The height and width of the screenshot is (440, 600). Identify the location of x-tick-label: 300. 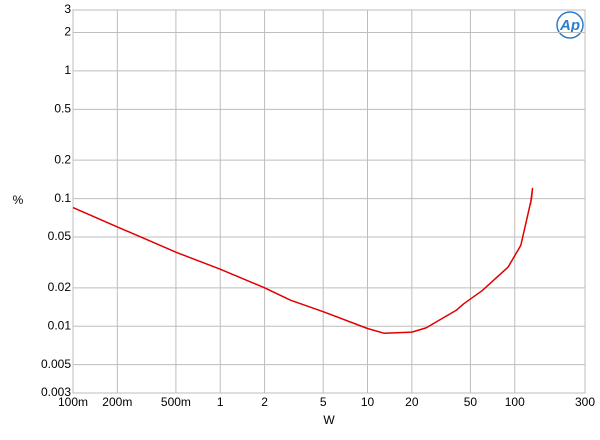
(585, 402).